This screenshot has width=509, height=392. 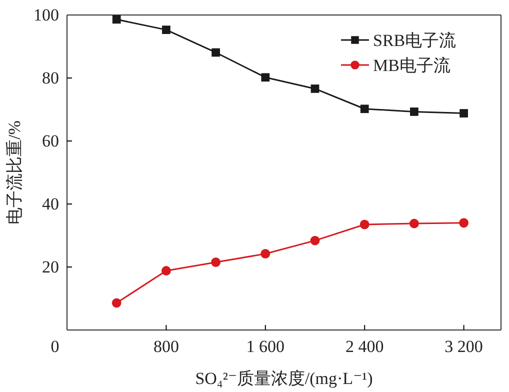 I want to click on x-tick-label: 2 400, so click(x=364, y=346).